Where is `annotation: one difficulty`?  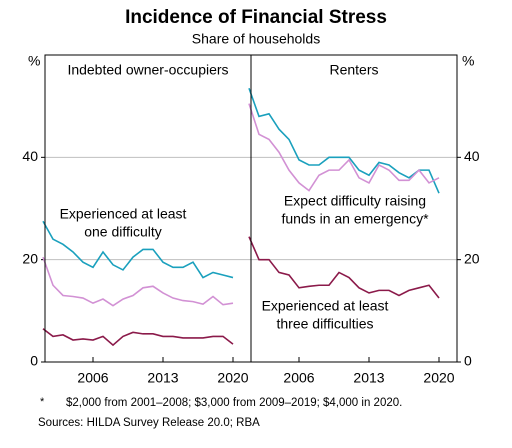 annotation: one difficulty is located at coordinates (123, 232).